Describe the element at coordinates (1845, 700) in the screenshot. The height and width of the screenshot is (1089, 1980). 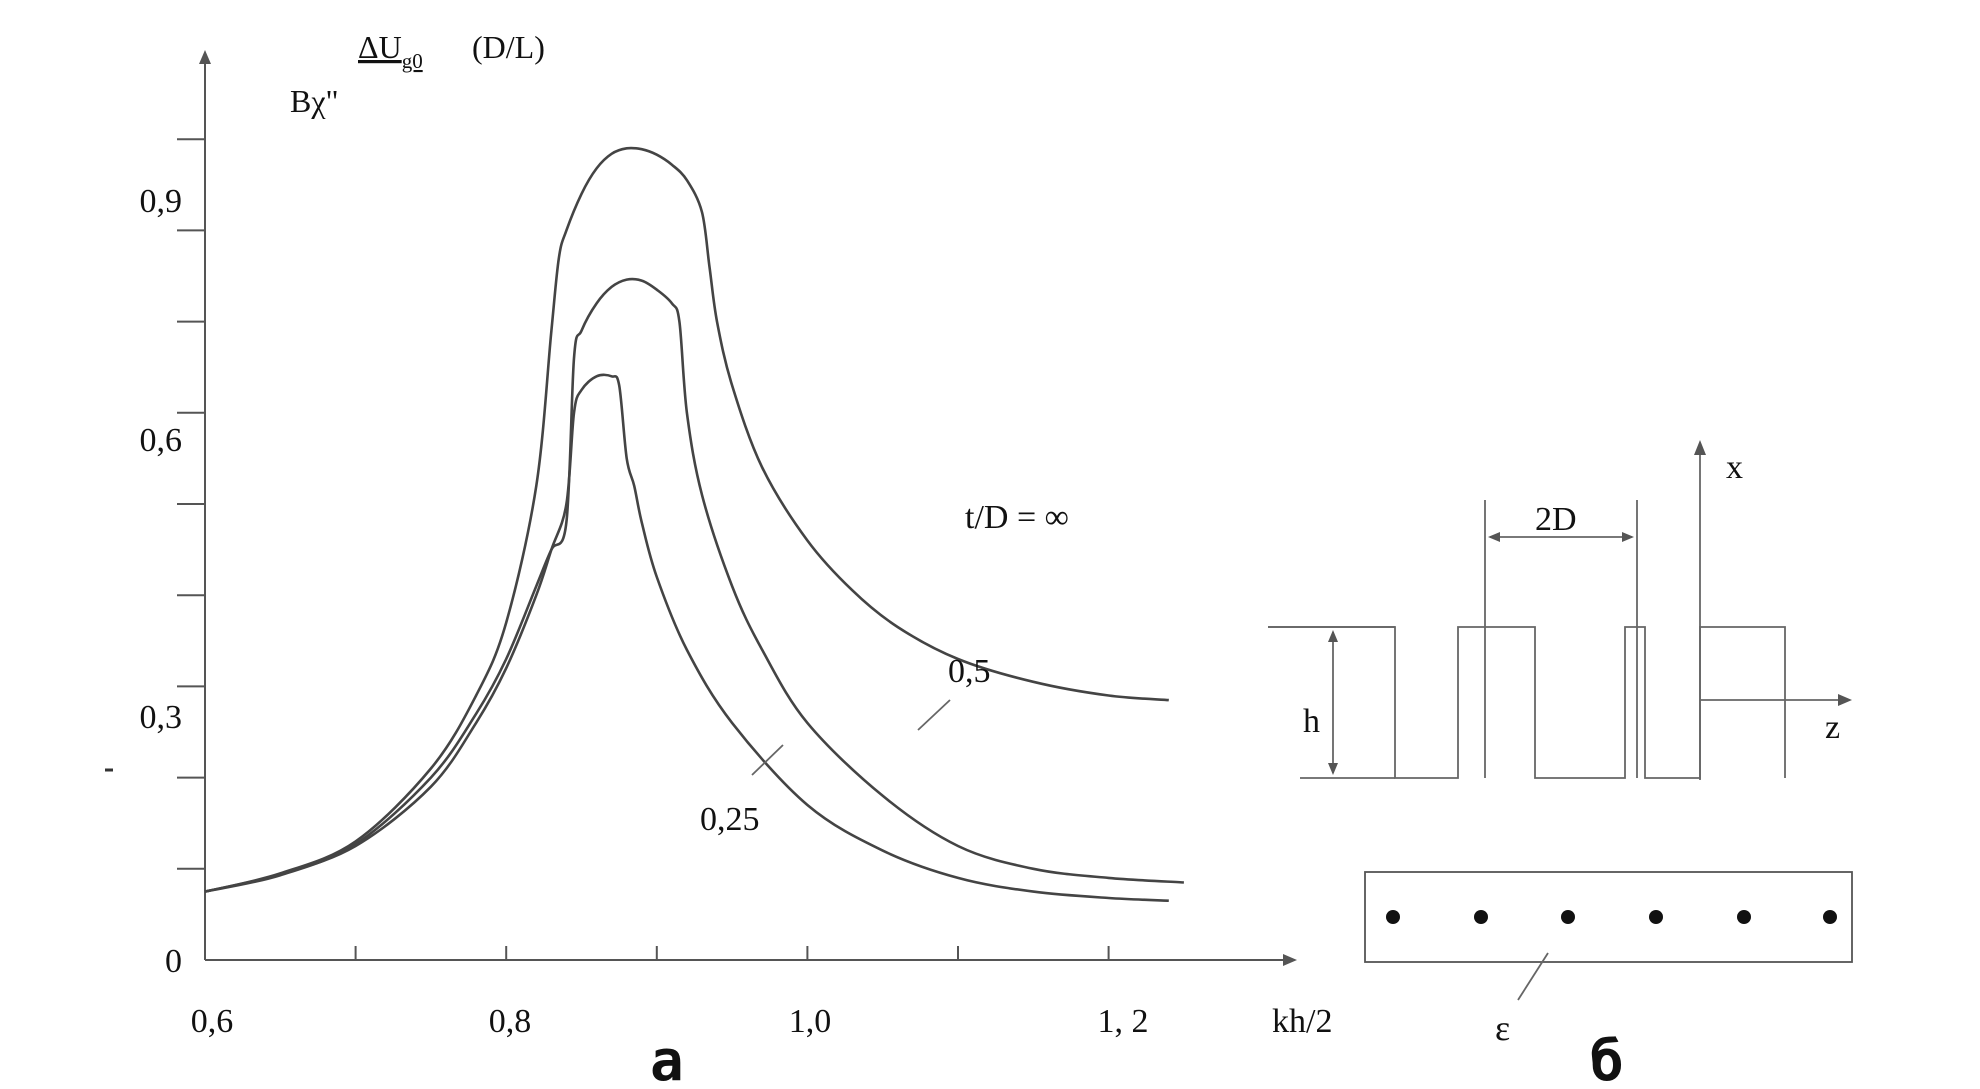
I see `schematic-z-arrow` at that location.